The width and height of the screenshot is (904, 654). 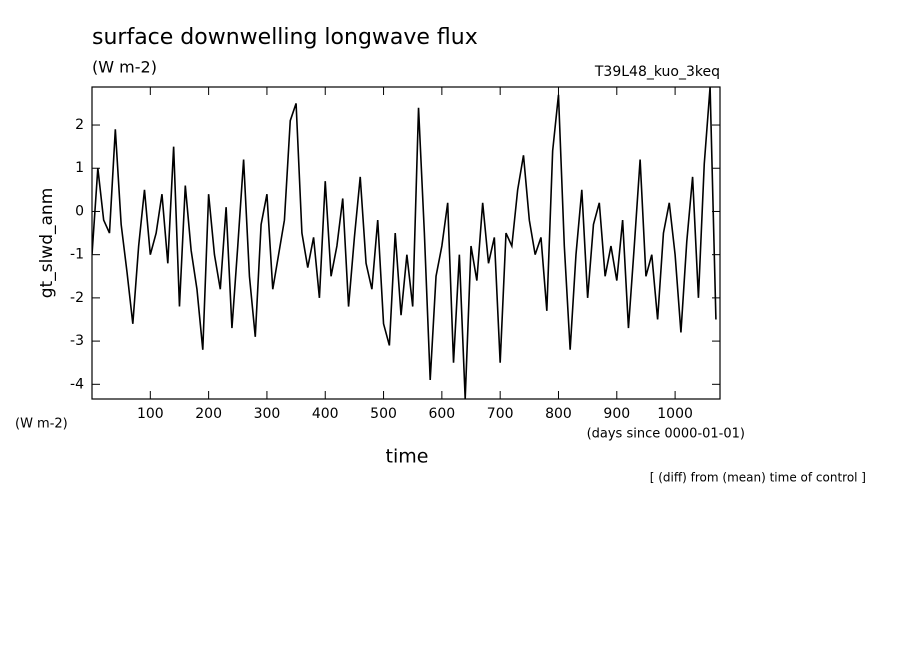 I want to click on y-axis-label: gt_slwd_anm, so click(x=47, y=243).